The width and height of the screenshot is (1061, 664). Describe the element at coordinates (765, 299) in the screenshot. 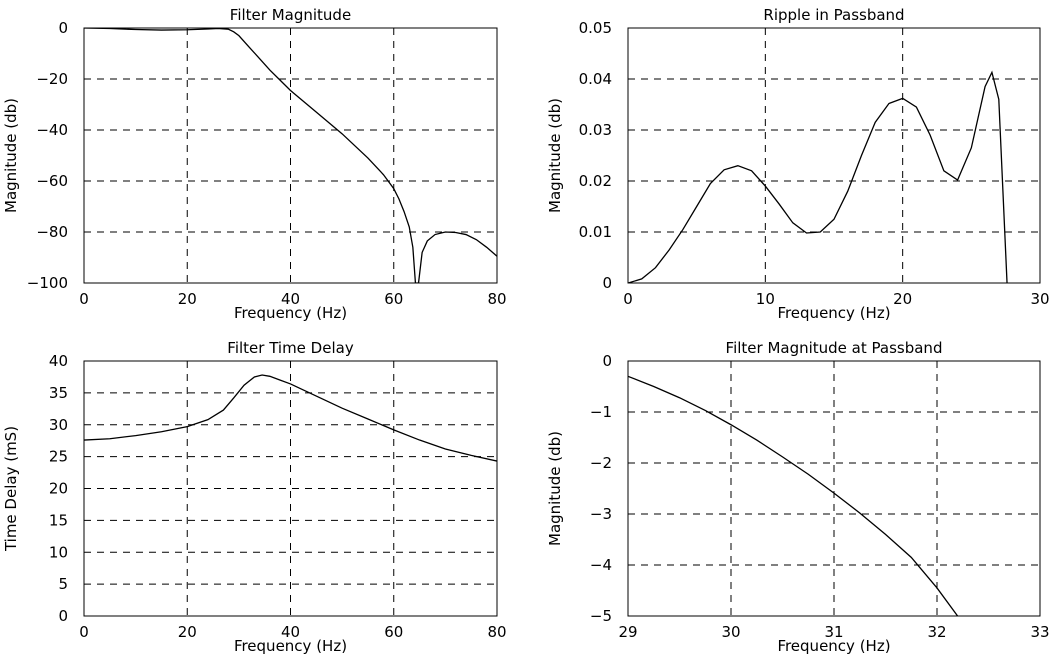

I see `x-tick-label: 10` at that location.